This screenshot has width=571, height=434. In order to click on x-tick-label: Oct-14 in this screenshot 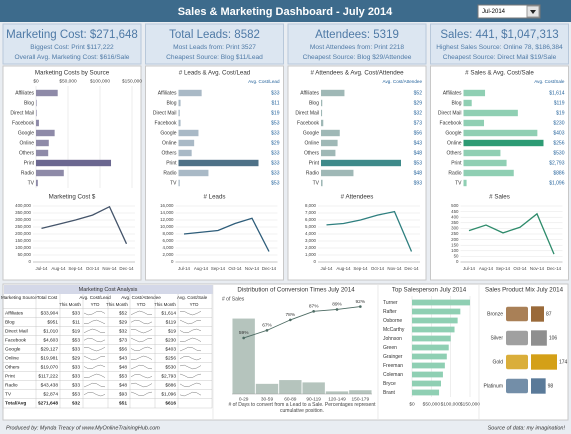, I will do `click(520, 268)`.